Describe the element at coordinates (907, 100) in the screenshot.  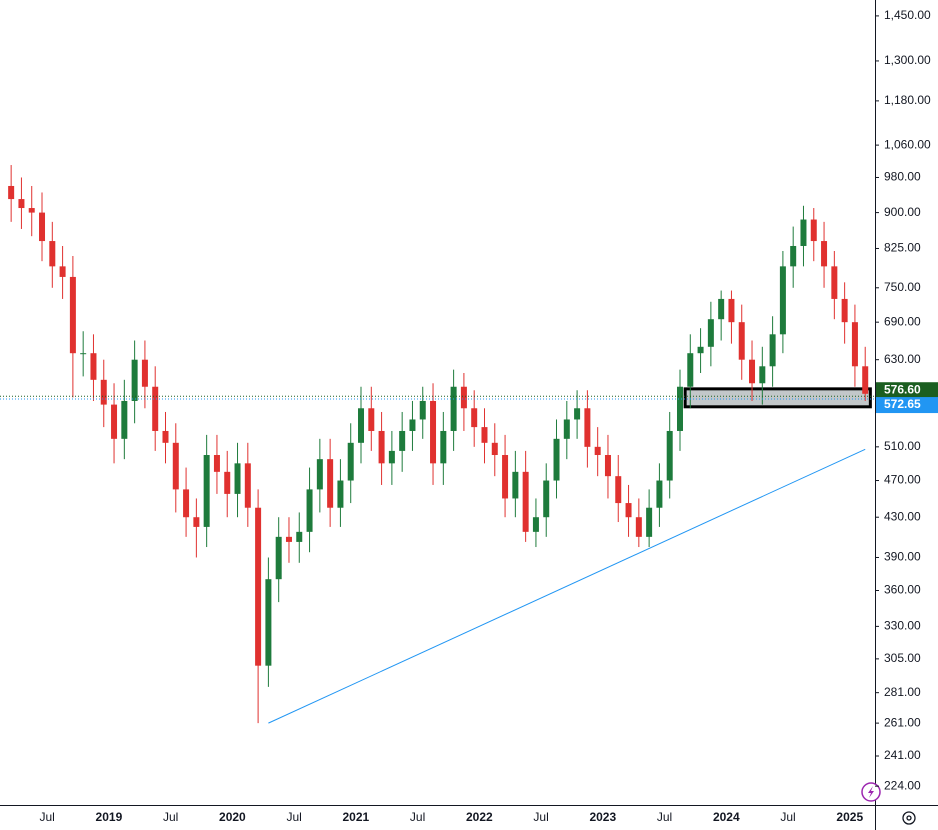
I see `y-tick-label: 1,180.00` at that location.